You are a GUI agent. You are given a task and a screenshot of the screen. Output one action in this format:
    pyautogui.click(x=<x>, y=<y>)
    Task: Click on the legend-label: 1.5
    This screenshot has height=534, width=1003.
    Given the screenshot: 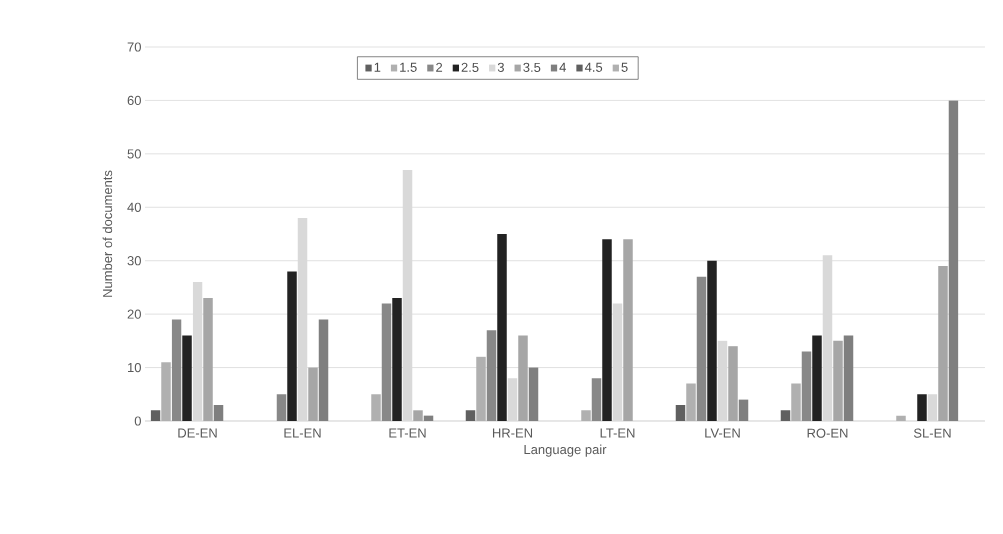 What is the action you would take?
    pyautogui.click(x=408, y=67)
    